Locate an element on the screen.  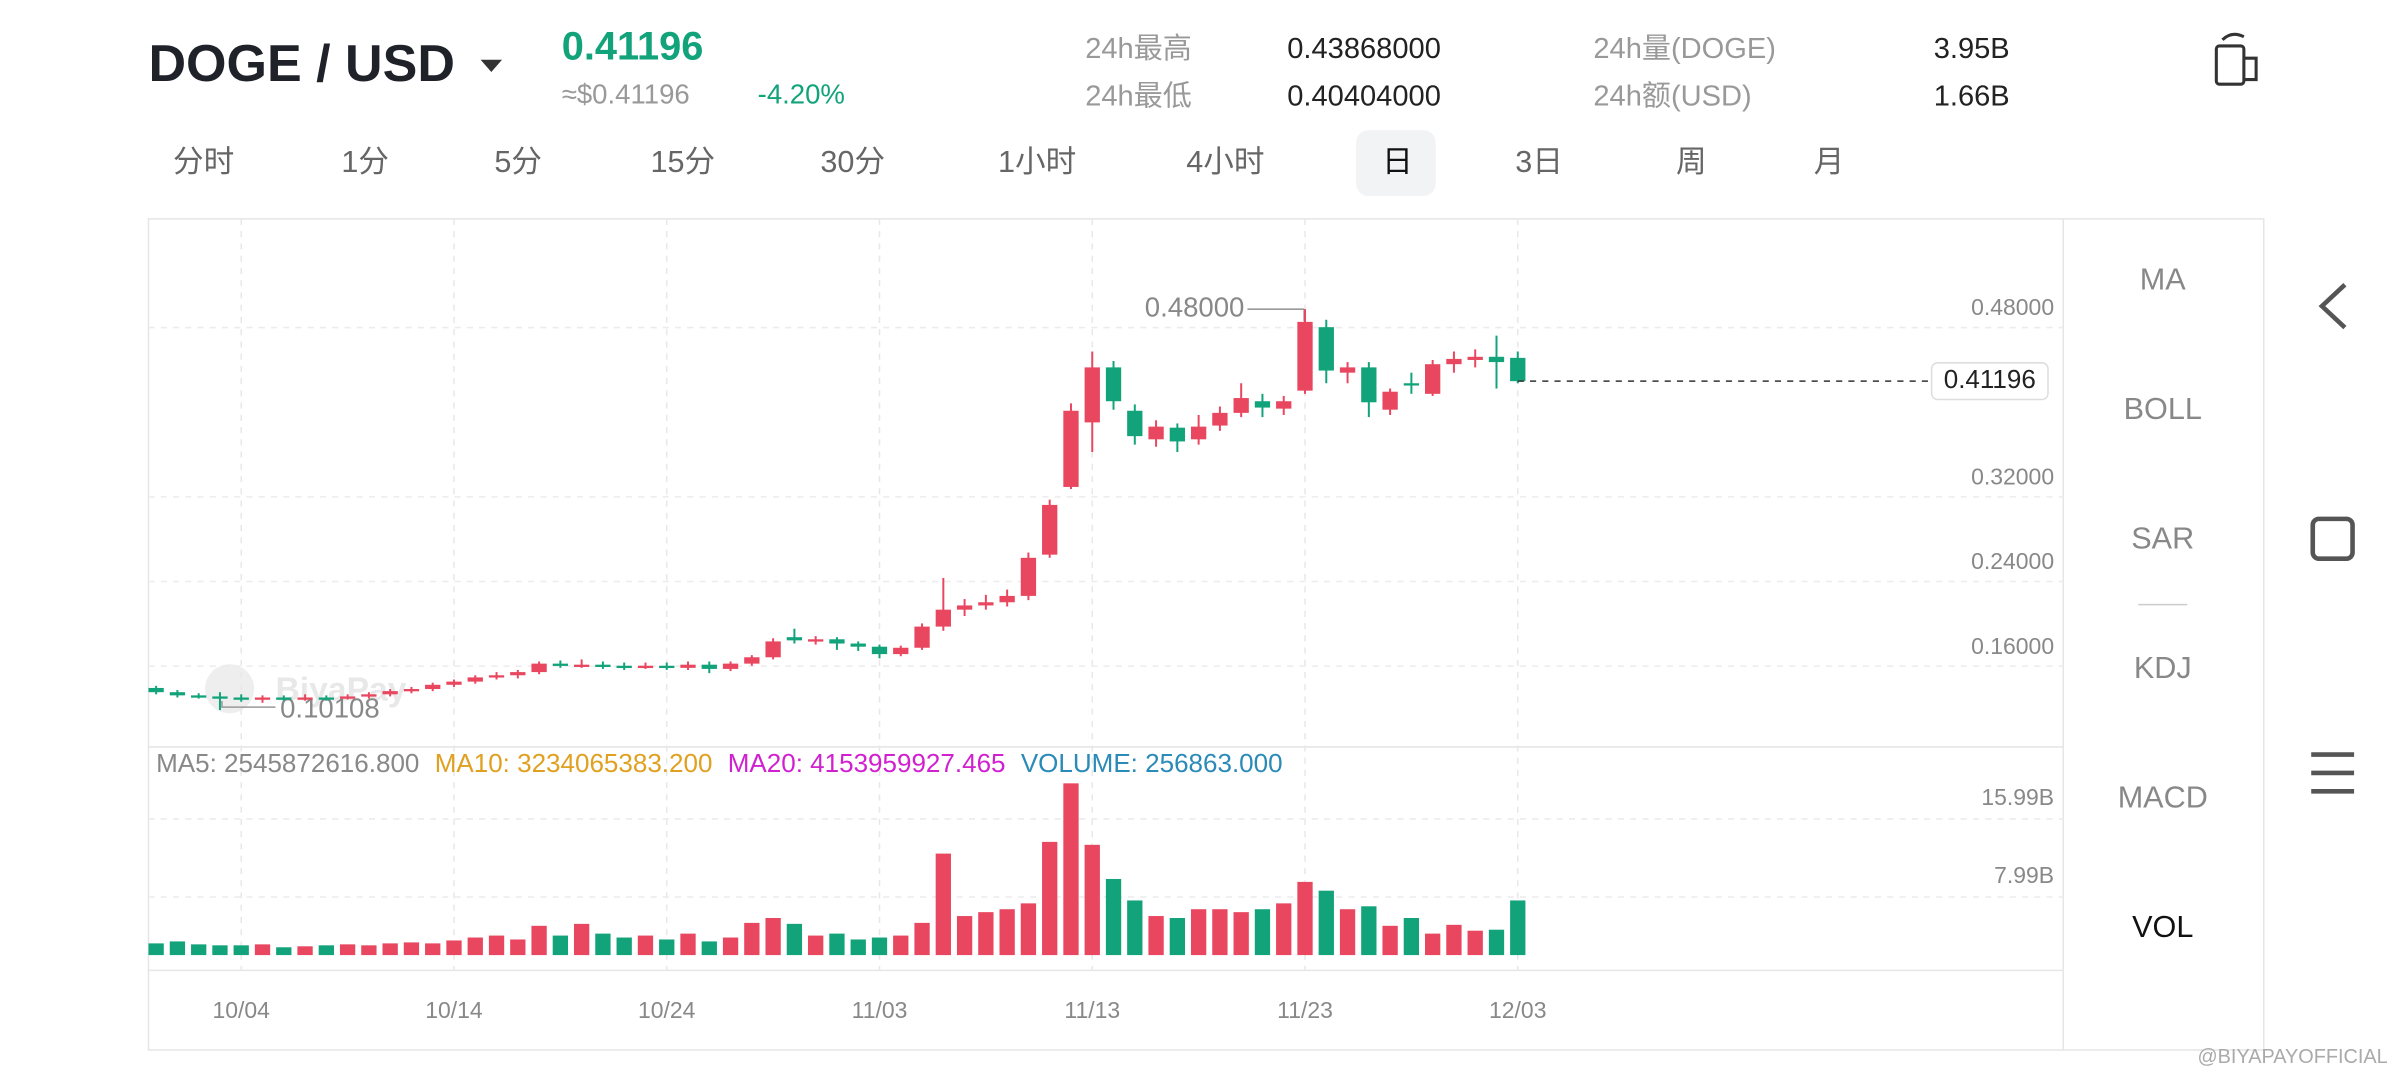
indicator-tab: MA is located at coordinates (2163, 280).